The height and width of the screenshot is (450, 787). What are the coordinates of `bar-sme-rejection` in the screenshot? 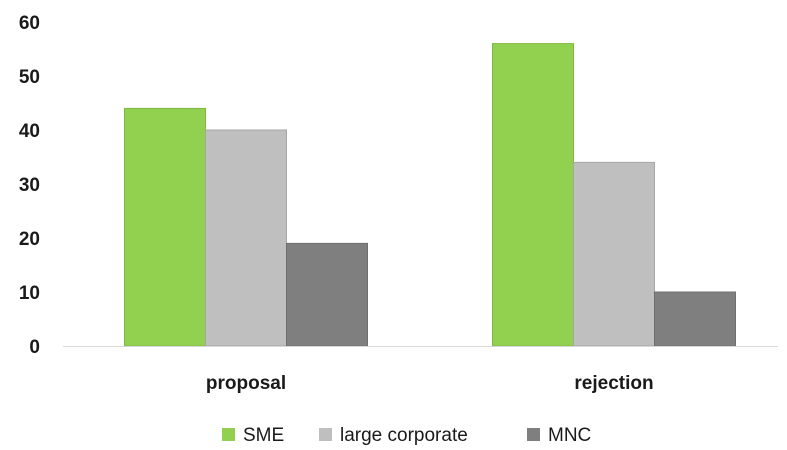 It's located at (533, 195).